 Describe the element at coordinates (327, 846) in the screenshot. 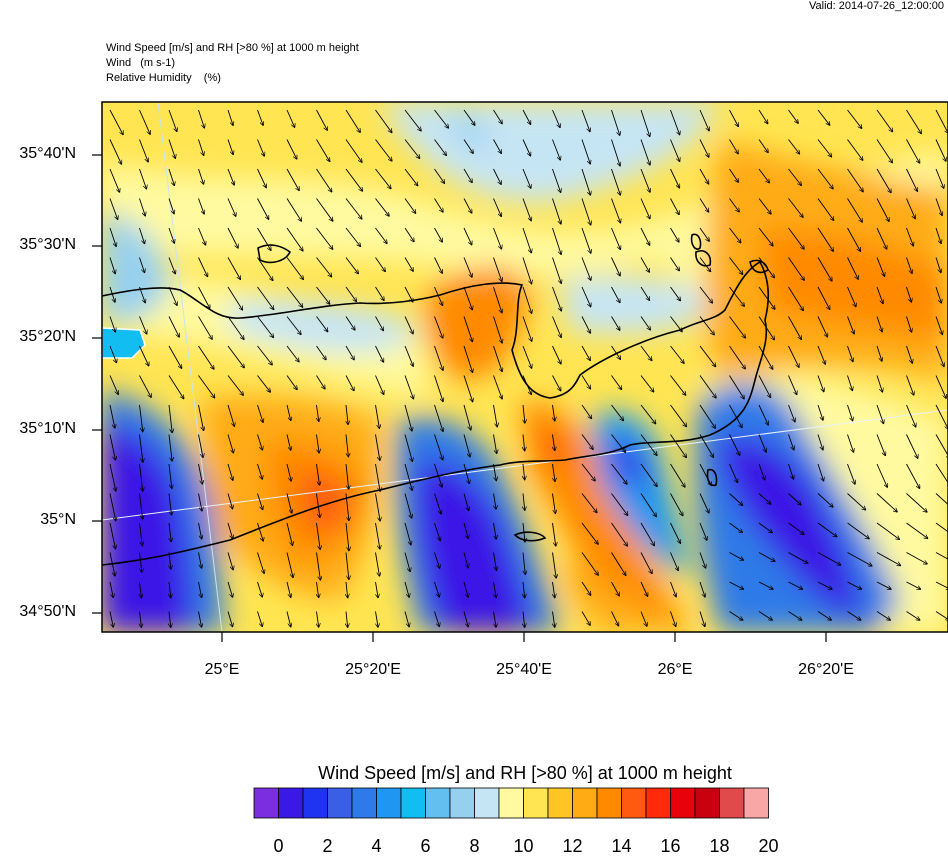

I see `colorbar-label: 2` at that location.